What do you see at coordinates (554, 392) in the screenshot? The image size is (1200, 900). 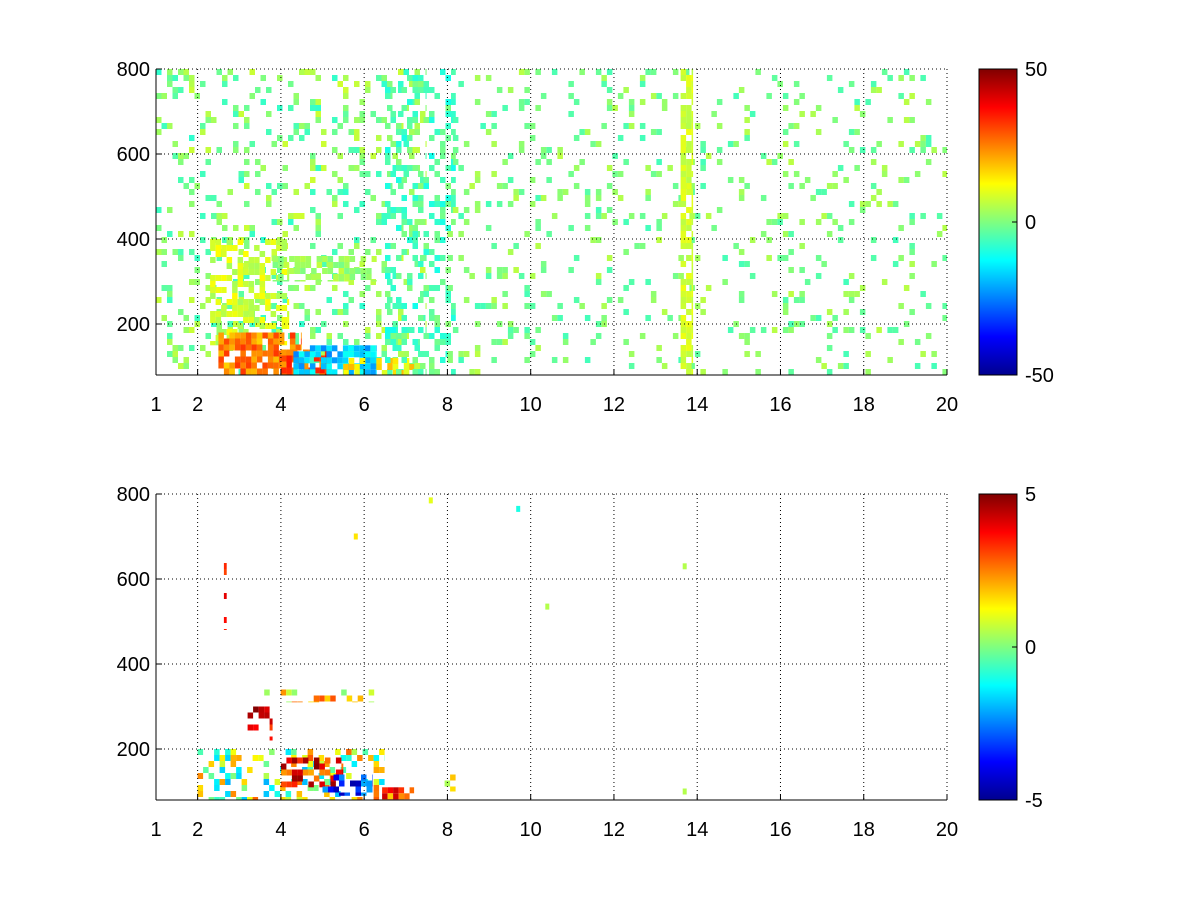 I see `x-tick-labels: 1 2 4 6 8 10 12 14 16 18 20` at bounding box center [554, 392].